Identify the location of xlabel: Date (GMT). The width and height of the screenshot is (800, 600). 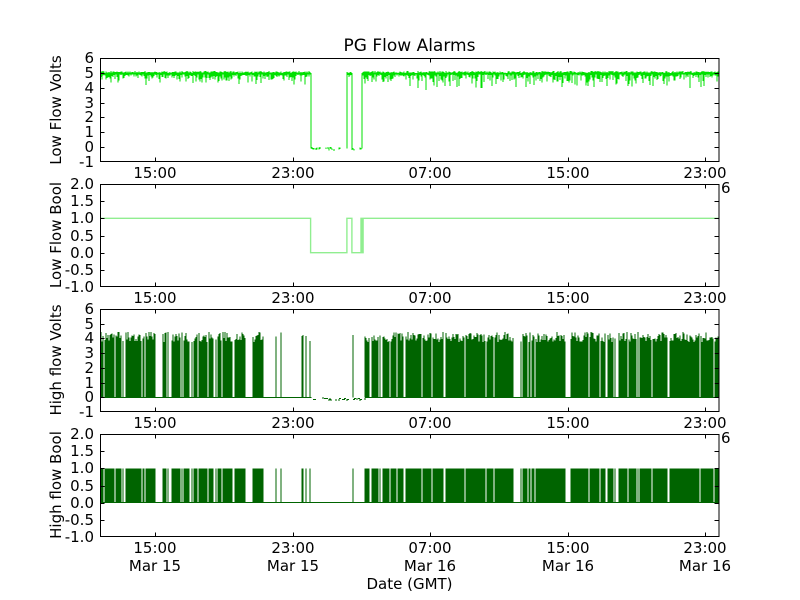
(409, 584).